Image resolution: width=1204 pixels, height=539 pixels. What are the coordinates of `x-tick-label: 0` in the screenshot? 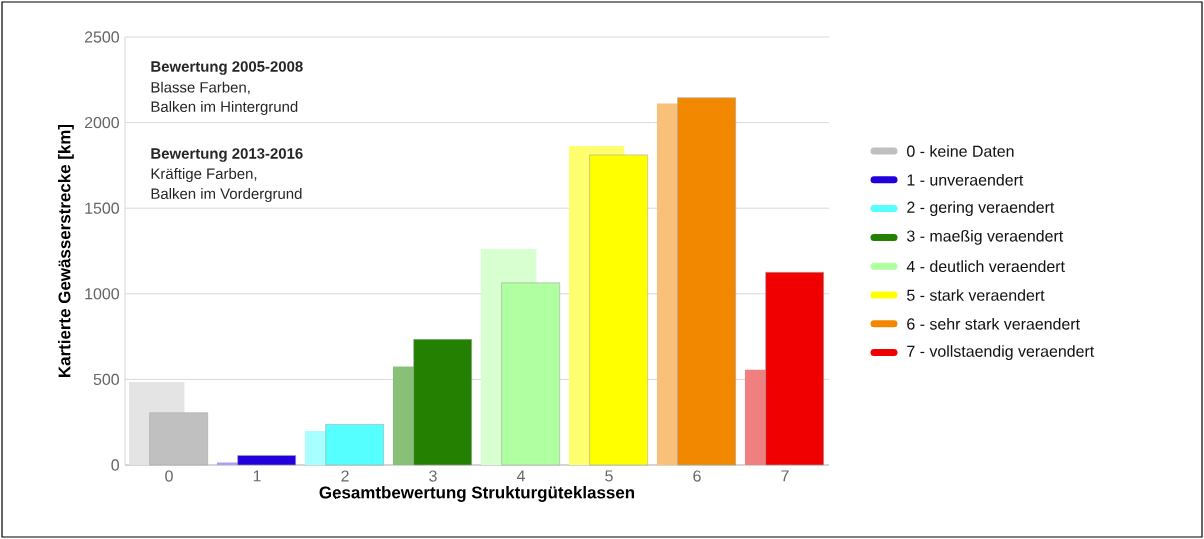 It's located at (169, 476).